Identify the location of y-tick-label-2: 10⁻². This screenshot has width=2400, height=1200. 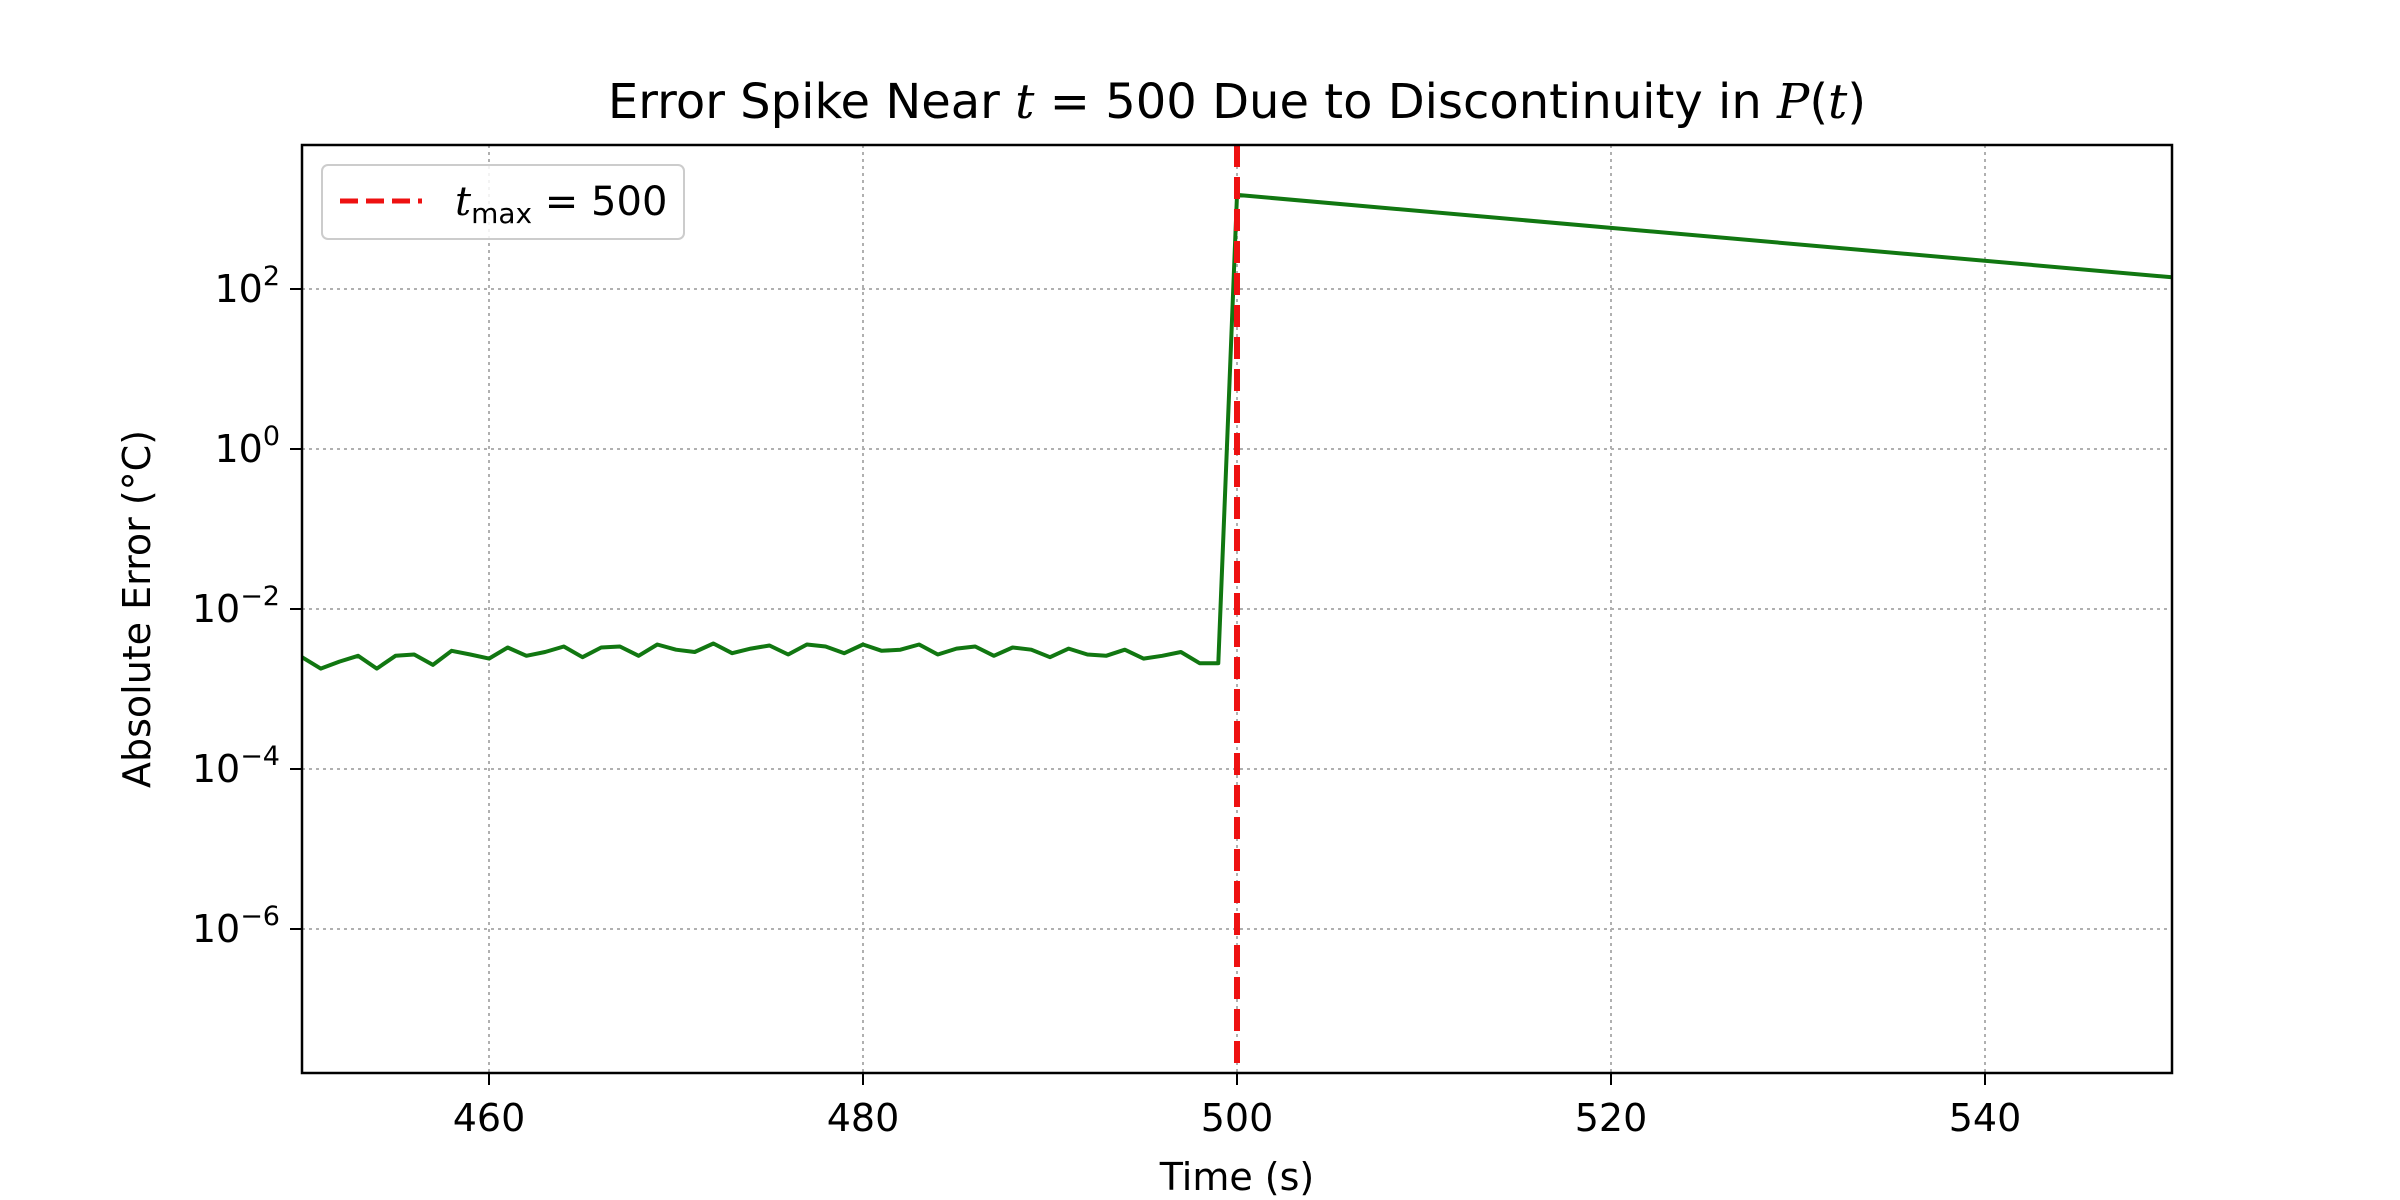
(236, 606).